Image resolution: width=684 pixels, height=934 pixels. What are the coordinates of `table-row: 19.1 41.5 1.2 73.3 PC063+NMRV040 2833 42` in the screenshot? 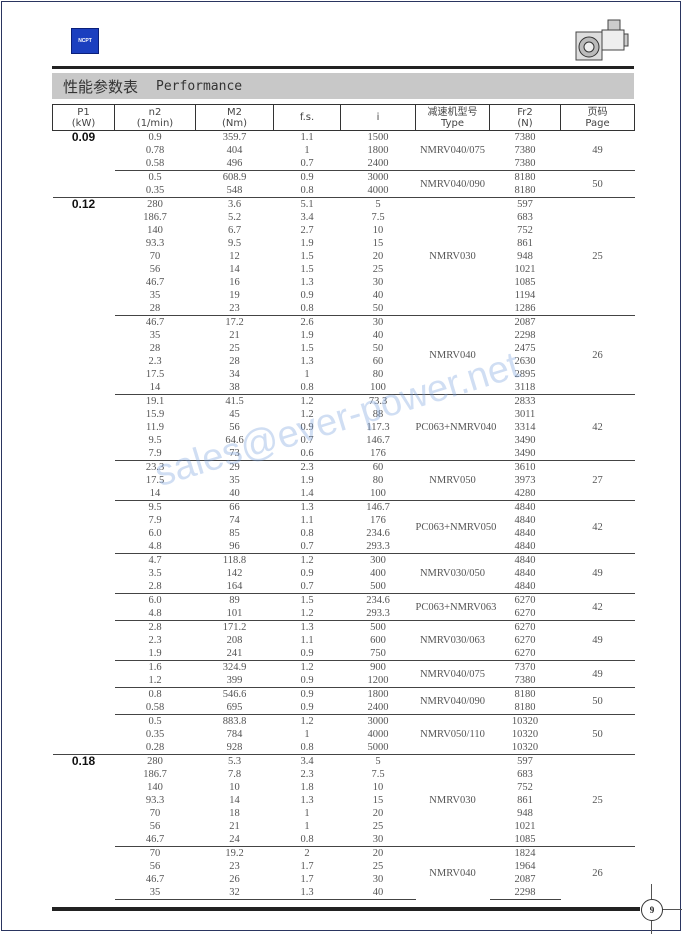 It's located at (344, 427).